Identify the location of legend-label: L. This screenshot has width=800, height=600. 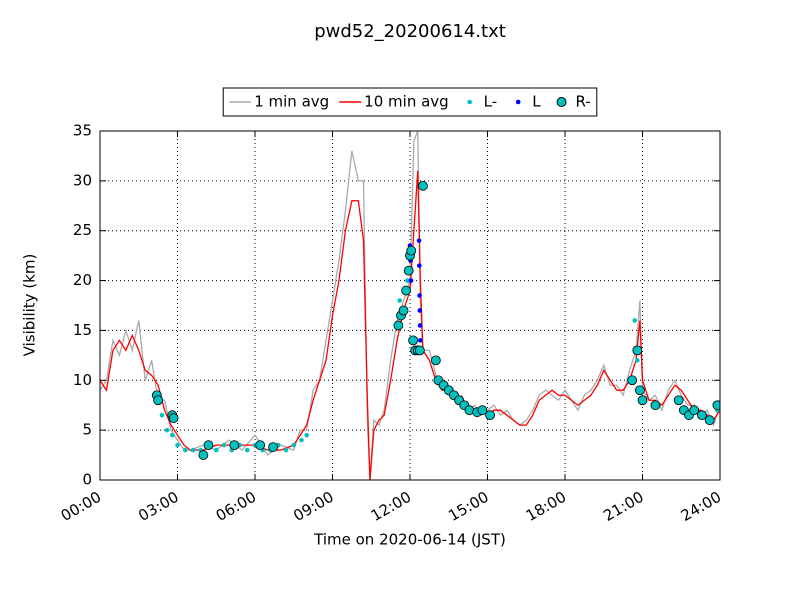
(536, 102).